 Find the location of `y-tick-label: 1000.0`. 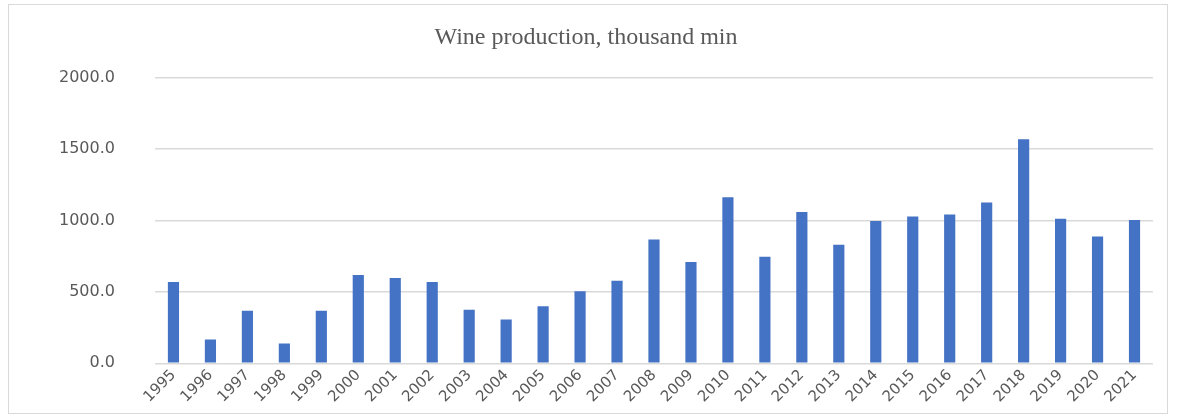

y-tick-label: 1000.0 is located at coordinates (87, 219).